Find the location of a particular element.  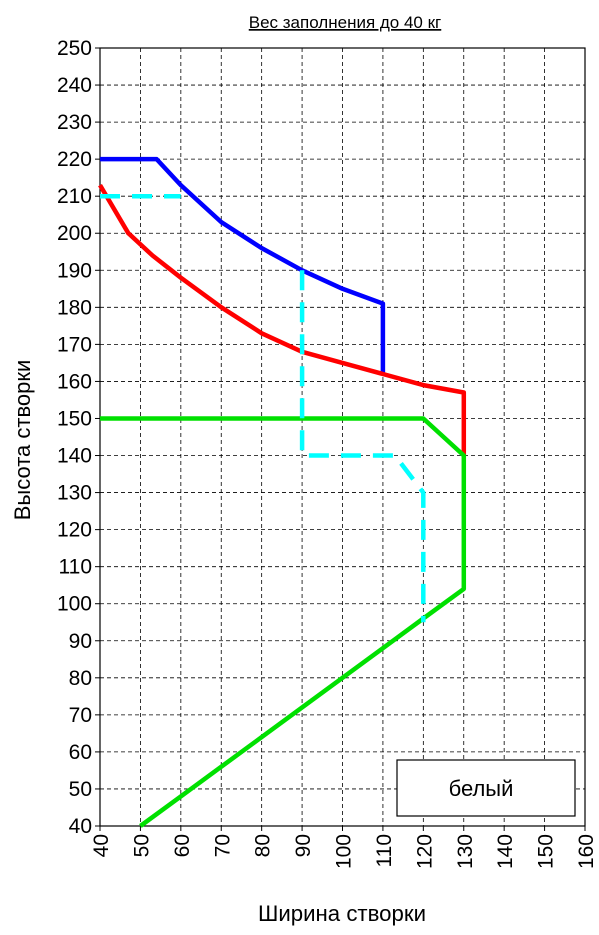

y-tick-label: 240 is located at coordinates (74, 85).